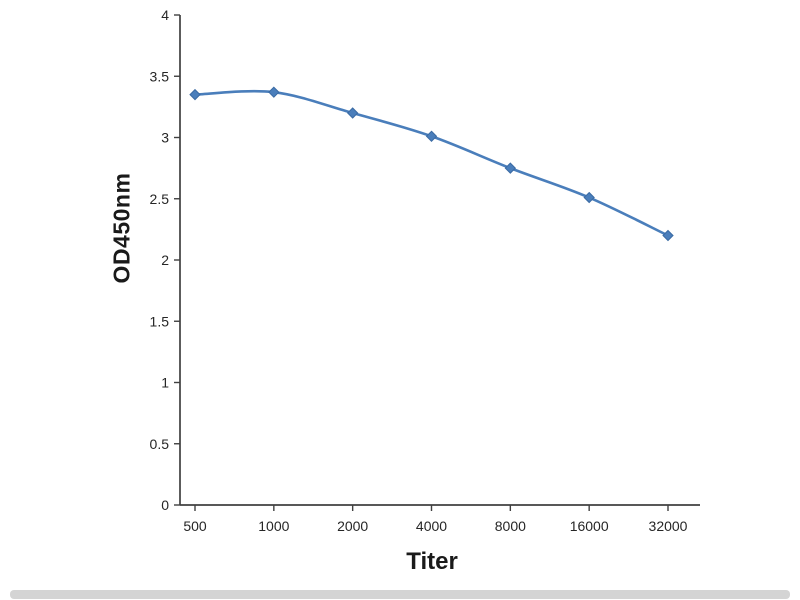  I want to click on x-tick-labels: 500 1000 2000 4000 8000 16000 32000, so click(435, 519).